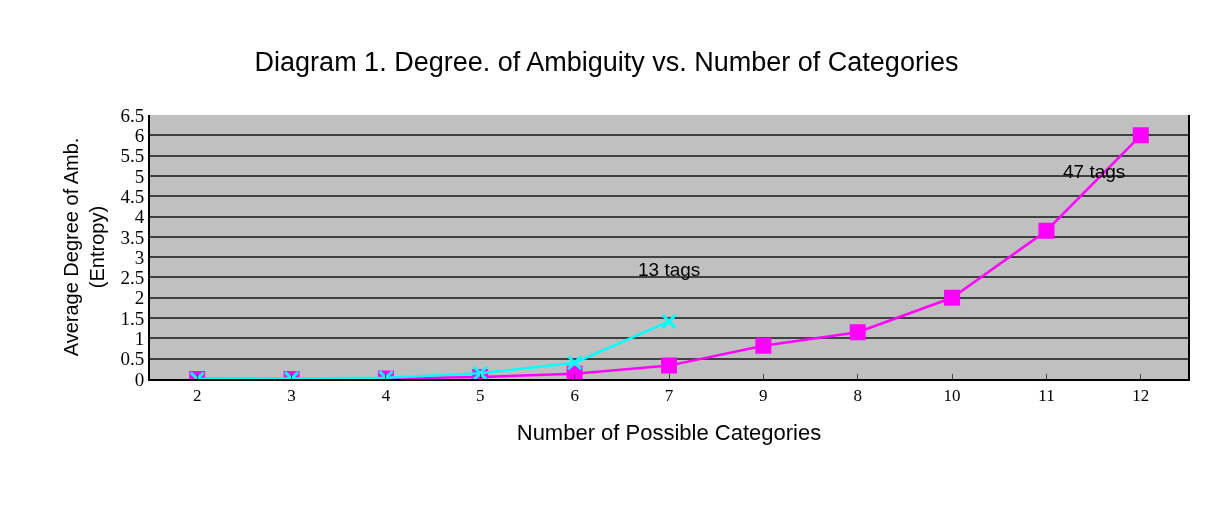  Describe the element at coordinates (857, 396) in the screenshot. I see `x-tick-label: 8` at that location.